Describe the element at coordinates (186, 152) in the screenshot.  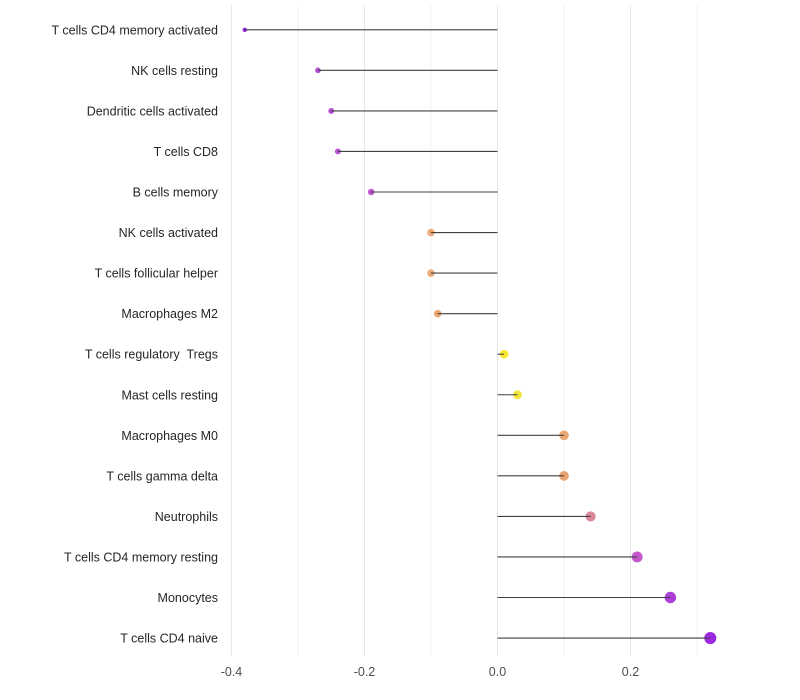
I see `y-axis-label: T cells CD8` at that location.